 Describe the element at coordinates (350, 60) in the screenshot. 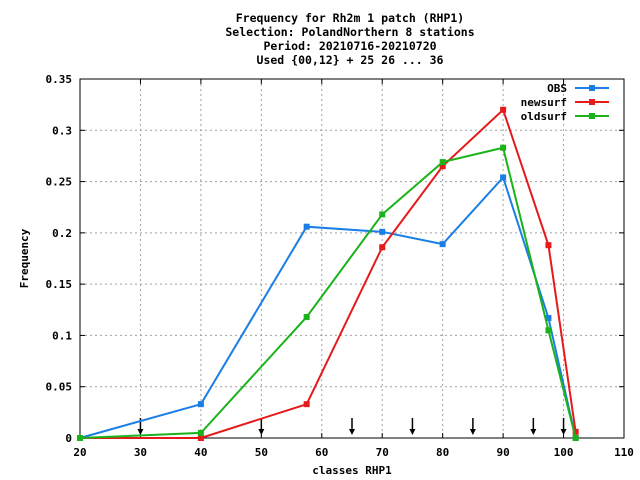

I see `title-line: Used {00,12} + 25 26 ... 36` at that location.